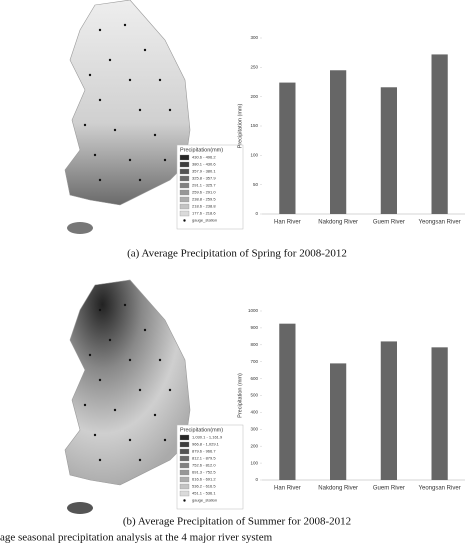 The height and width of the screenshot is (544, 474). Describe the element at coordinates (204, 178) in the screenshot. I see `legend-label: 325.8 - 357.9` at that location.